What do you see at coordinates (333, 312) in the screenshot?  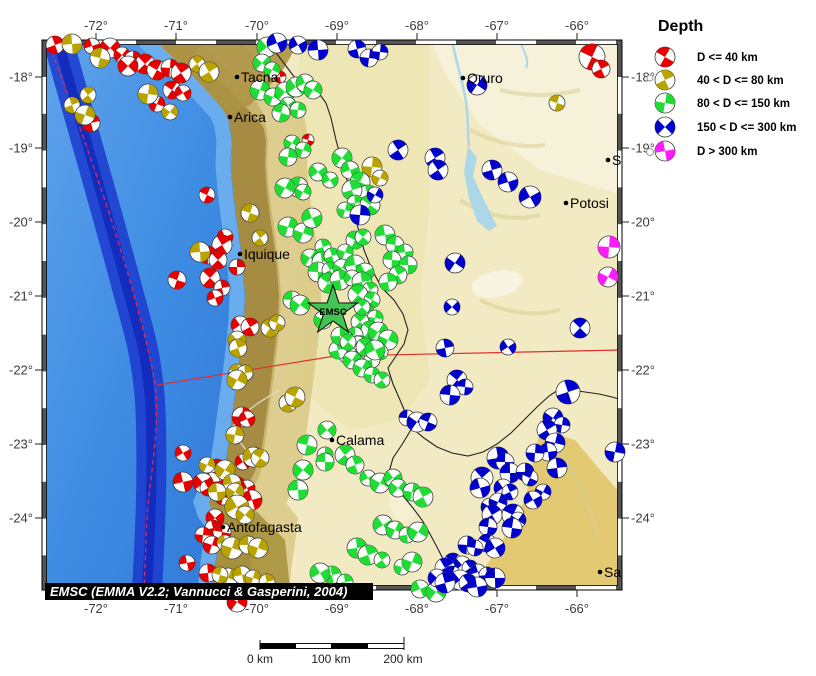 I see `star-label: EMSC` at bounding box center [333, 312].